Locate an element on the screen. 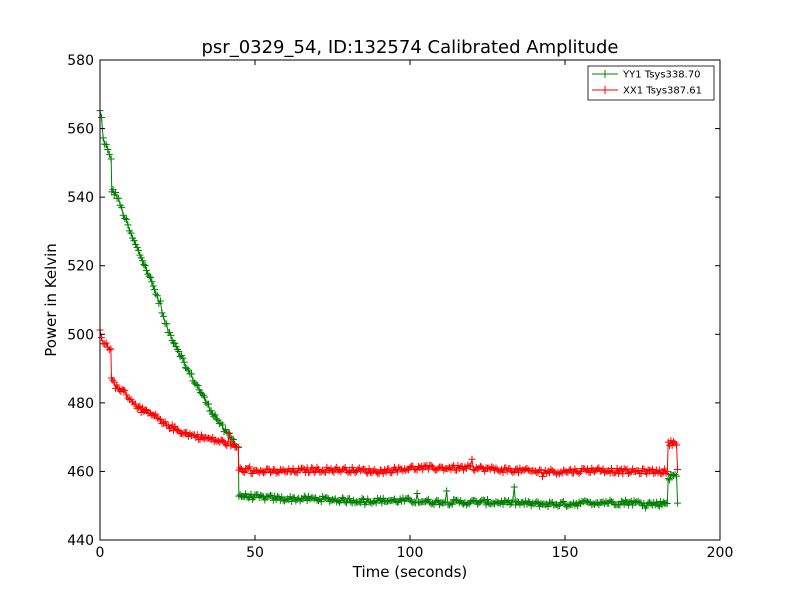  x-tick-label: 150 is located at coordinates (565, 553).